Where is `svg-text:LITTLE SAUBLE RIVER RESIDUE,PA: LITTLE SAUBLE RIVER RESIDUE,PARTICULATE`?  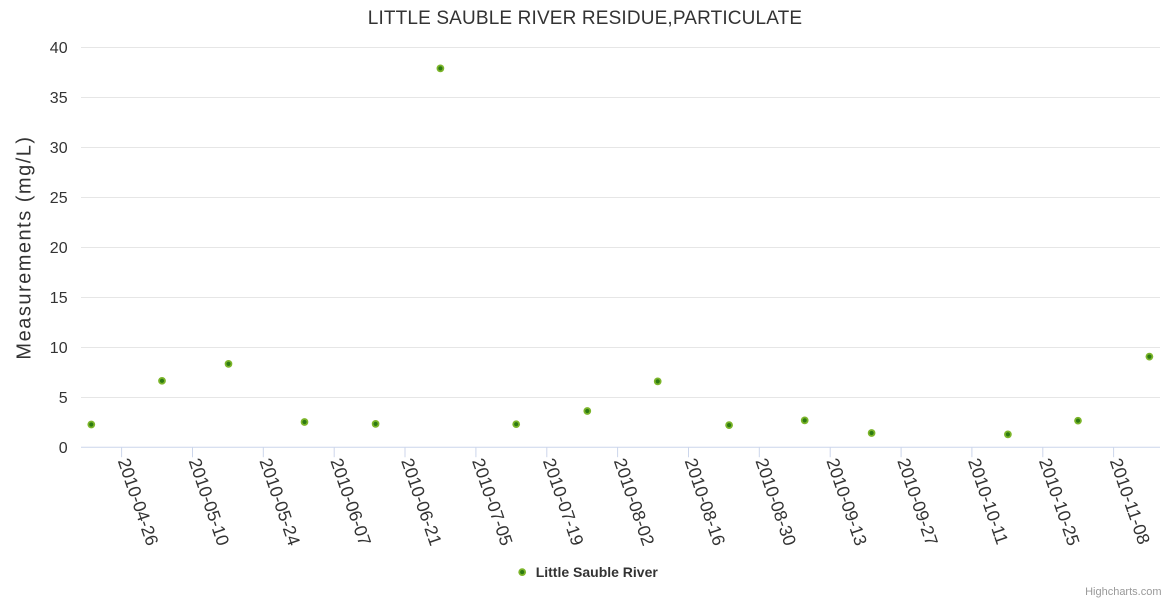 svg-text:LITTLE SAUBLE RIVER RESIDUE,PA: LITTLE SAUBLE RIVER RESIDUE,PARTICULATE is located at coordinates (585, 18).